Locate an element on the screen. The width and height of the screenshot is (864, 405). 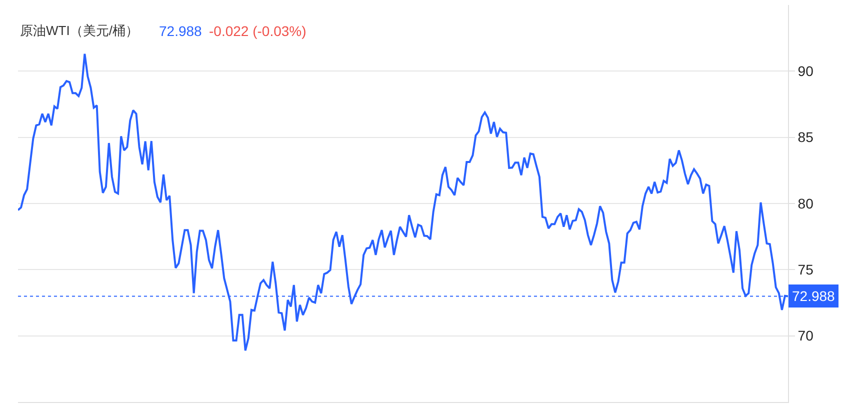
y-tick-label: 75 is located at coordinates (806, 270).